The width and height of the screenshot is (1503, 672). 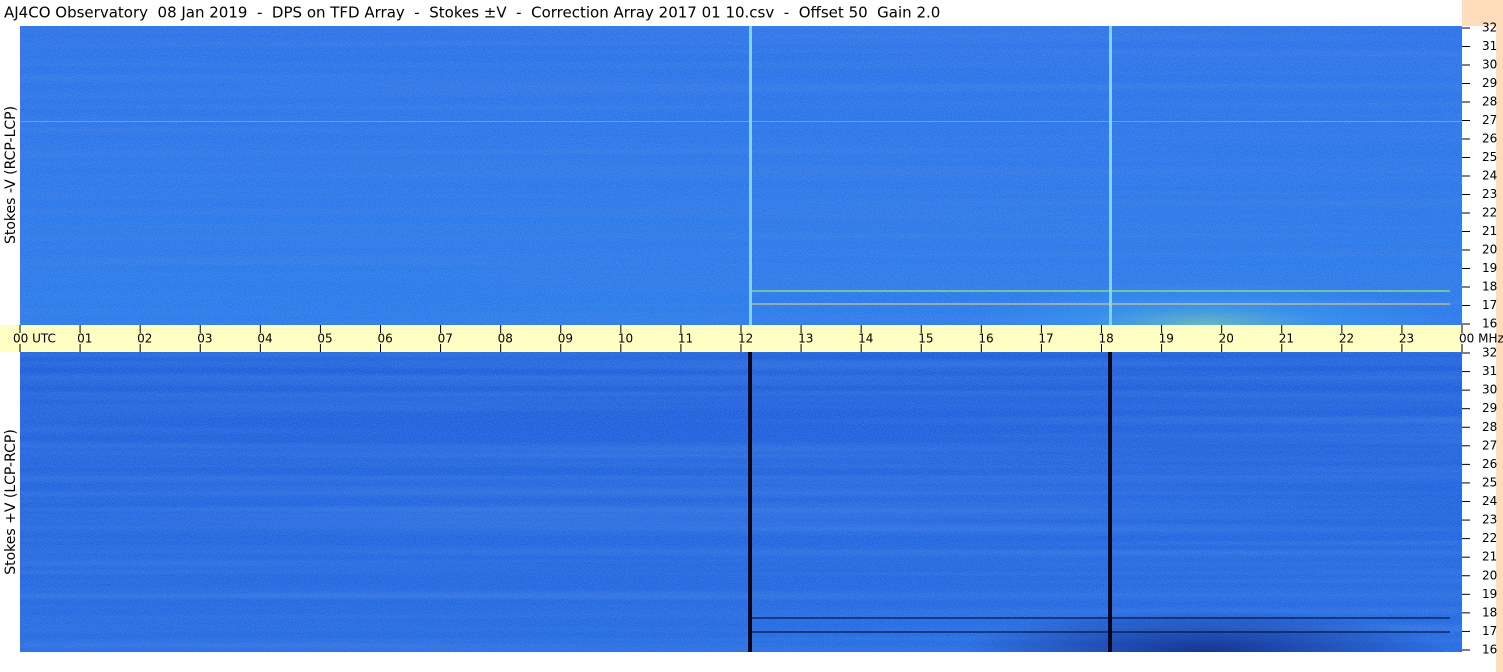 I want to click on time-label: 15, so click(x=925, y=339).